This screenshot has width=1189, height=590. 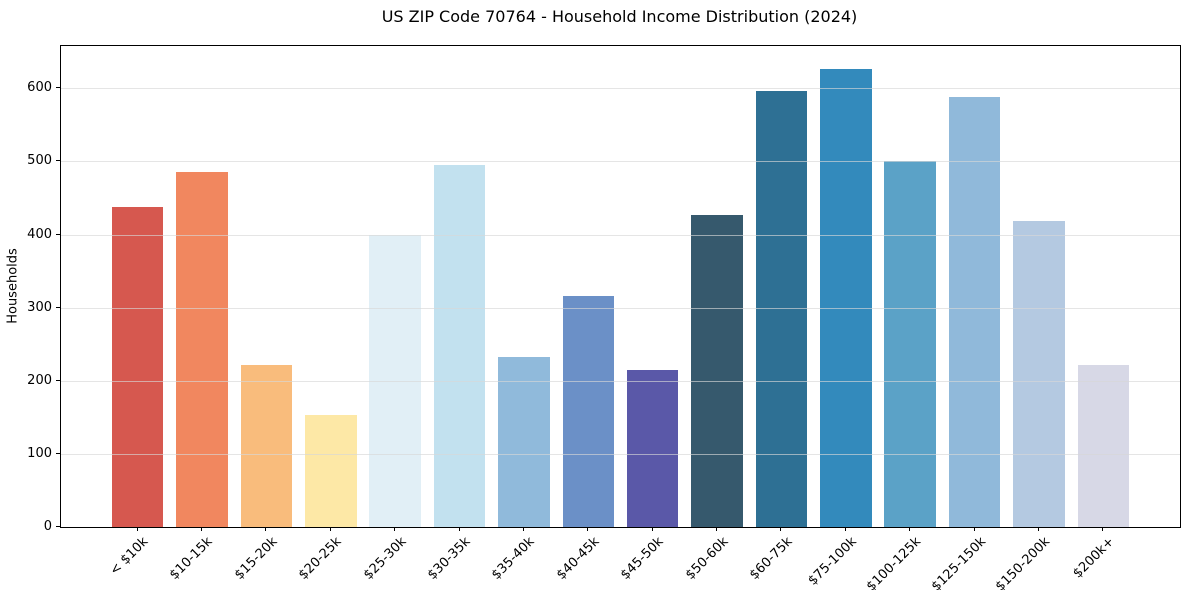 What do you see at coordinates (39, 234) in the screenshot?
I see `y-tick-label-400: 400` at bounding box center [39, 234].